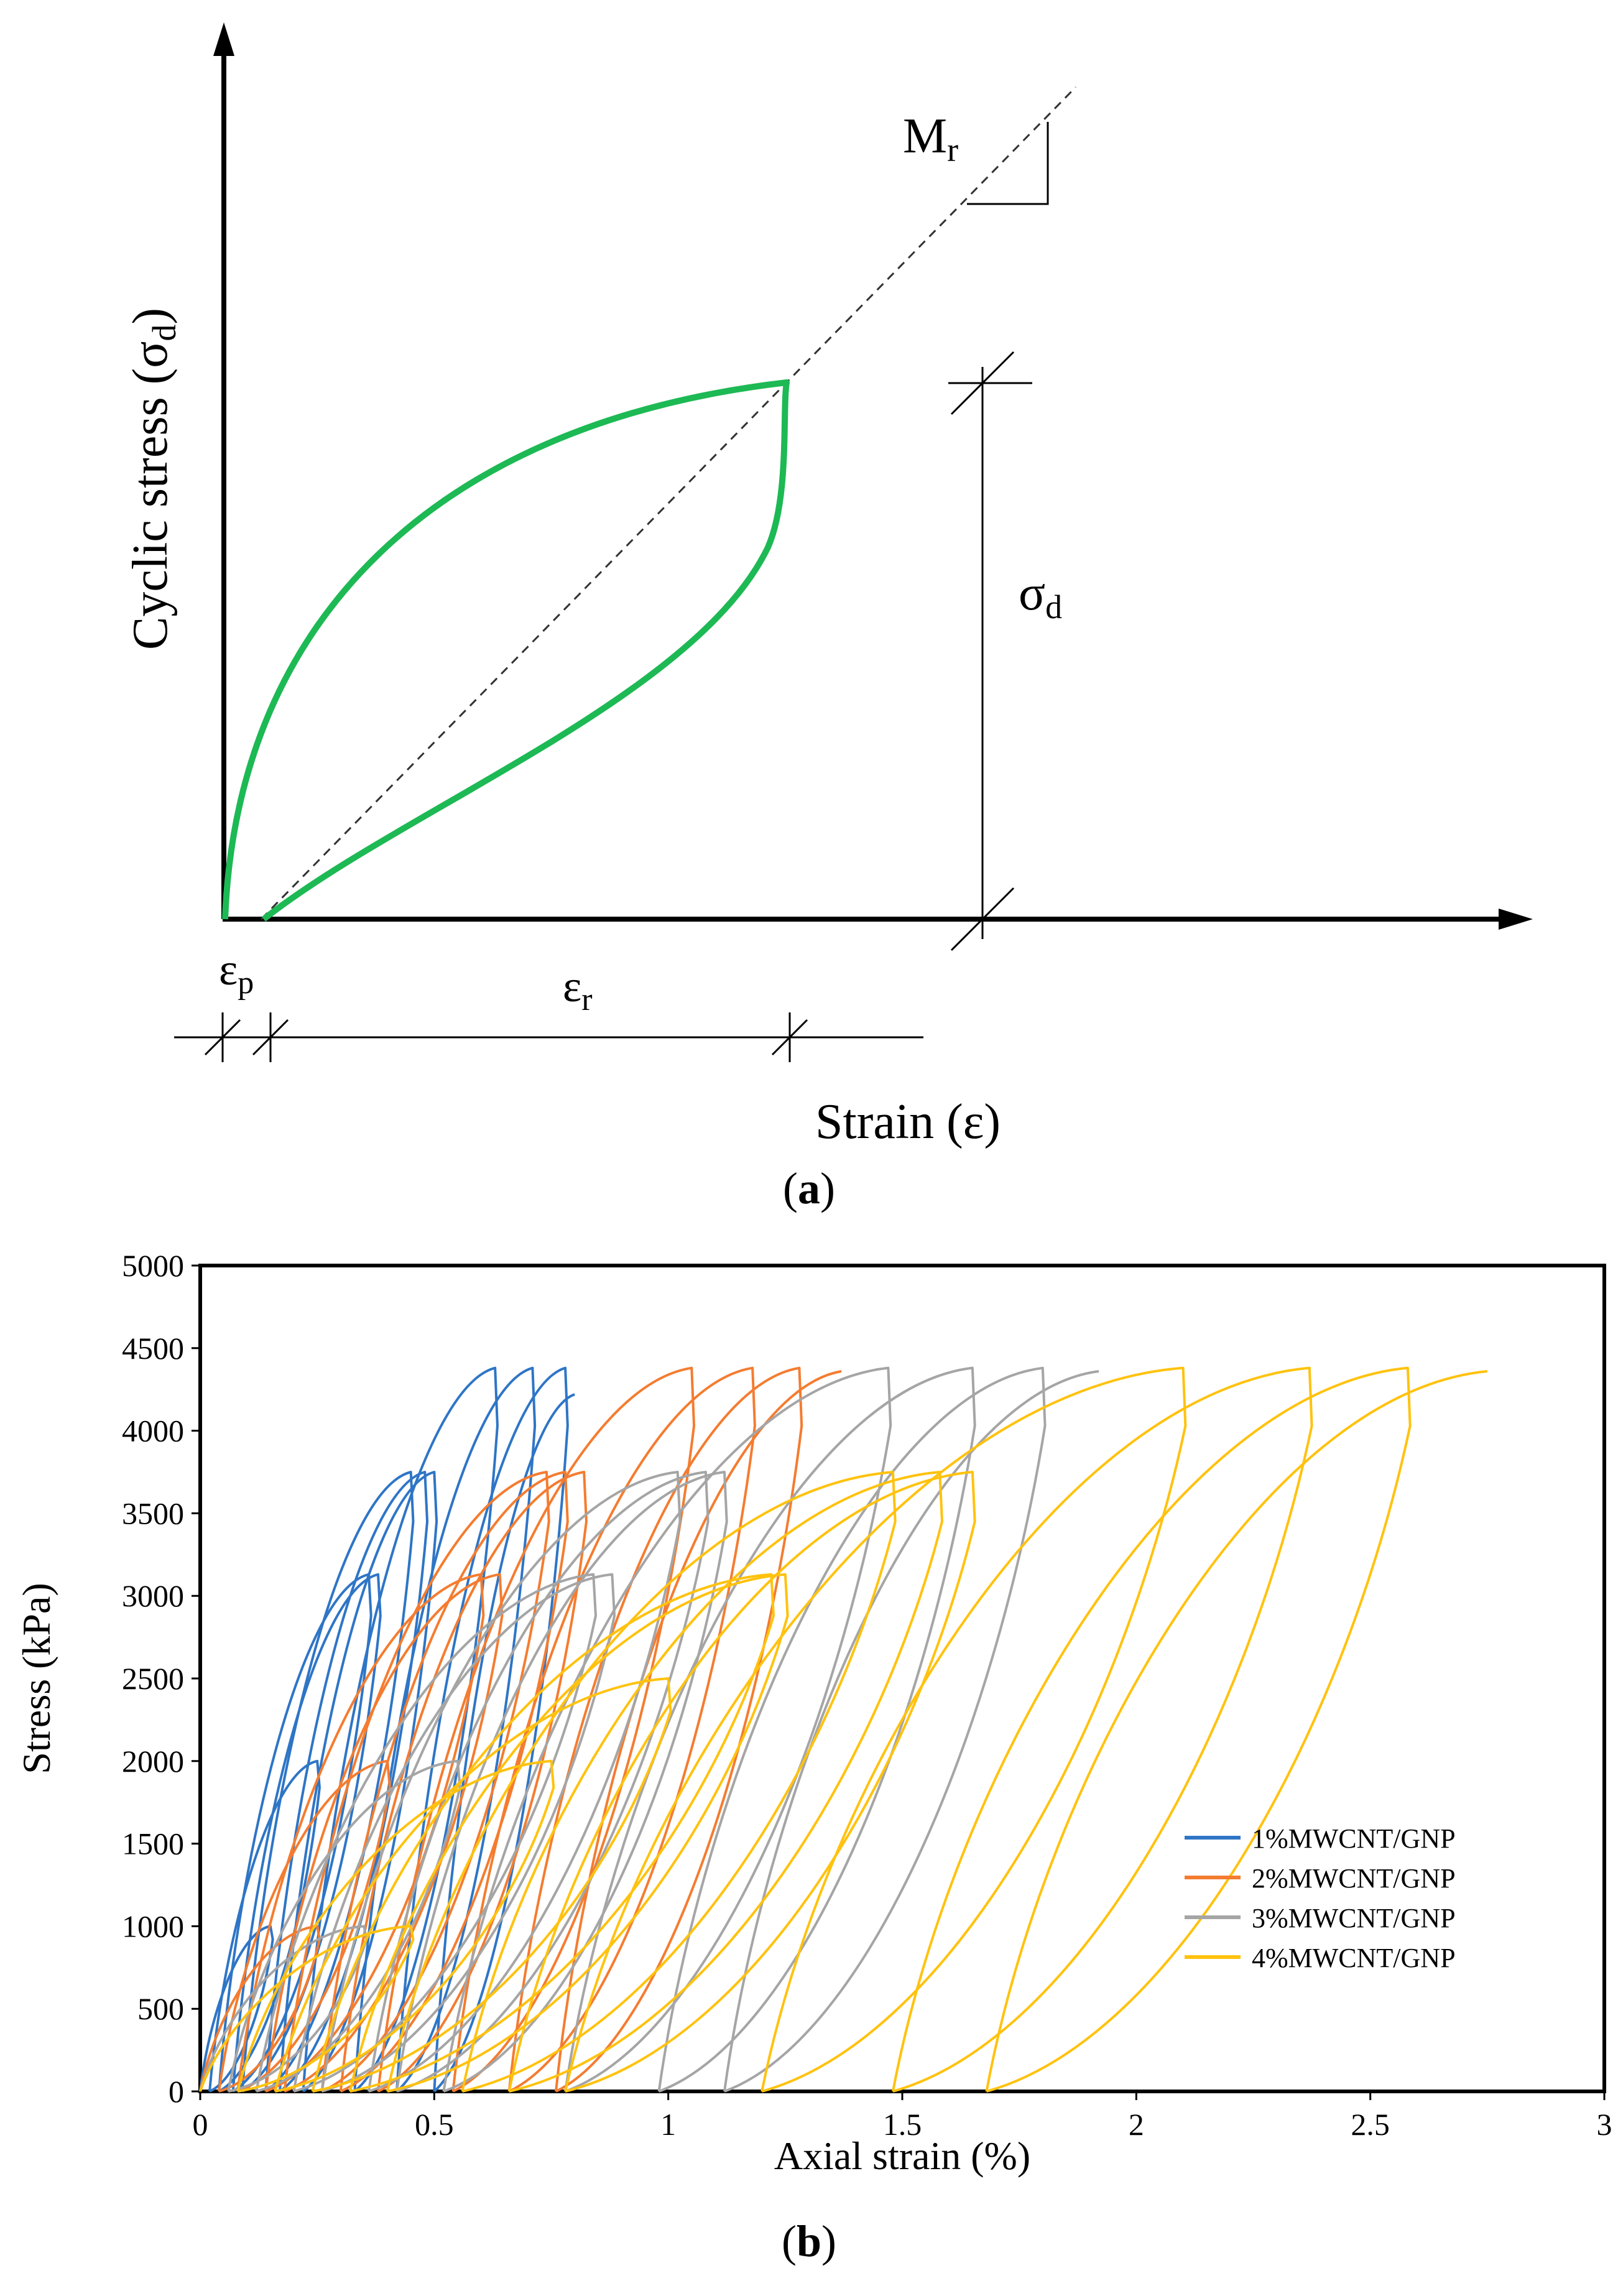 The height and width of the screenshot is (2296, 1618). Describe the element at coordinates (790, 2241) in the screenshot. I see `panel-b-caption-open: (` at that location.